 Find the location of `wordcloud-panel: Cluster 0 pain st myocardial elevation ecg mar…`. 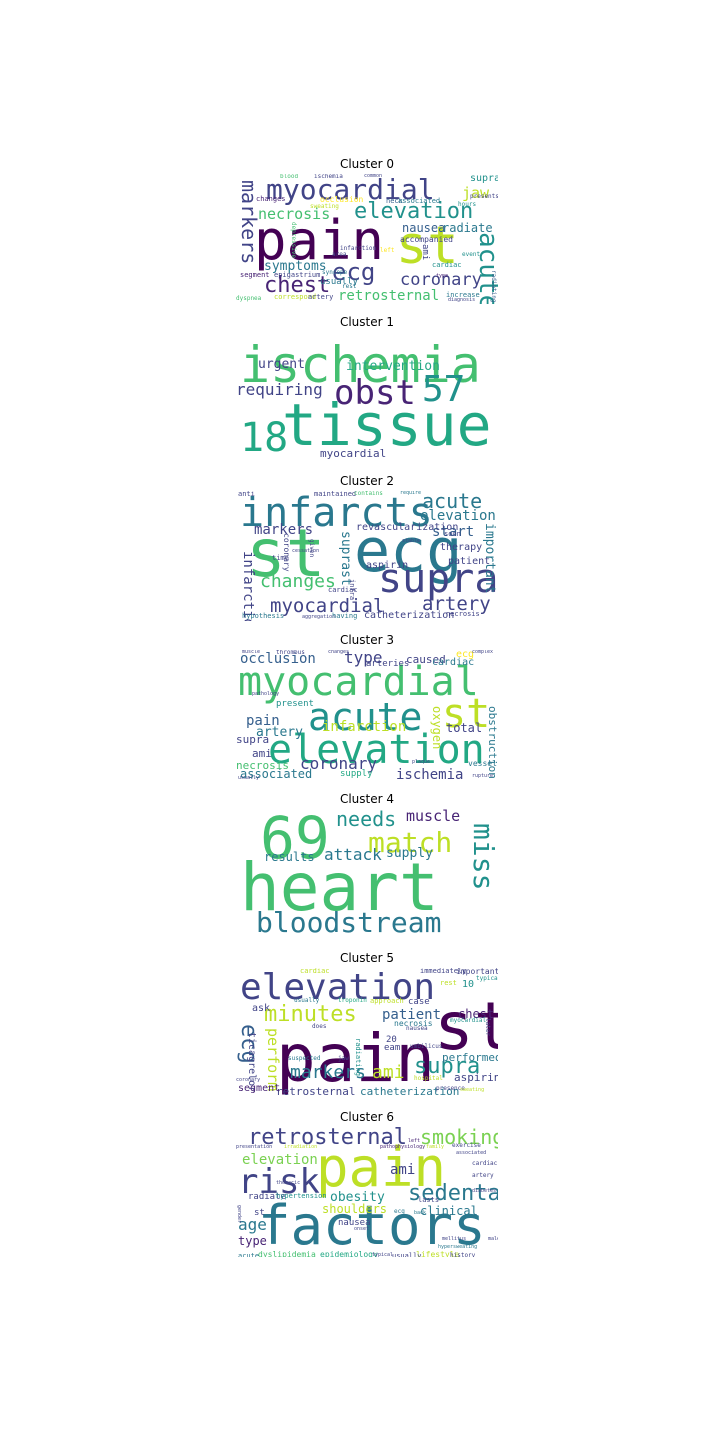

wordcloud-panel: Cluster 0 pain st myocardial elevation ecg mar… is located at coordinates (367, 230).